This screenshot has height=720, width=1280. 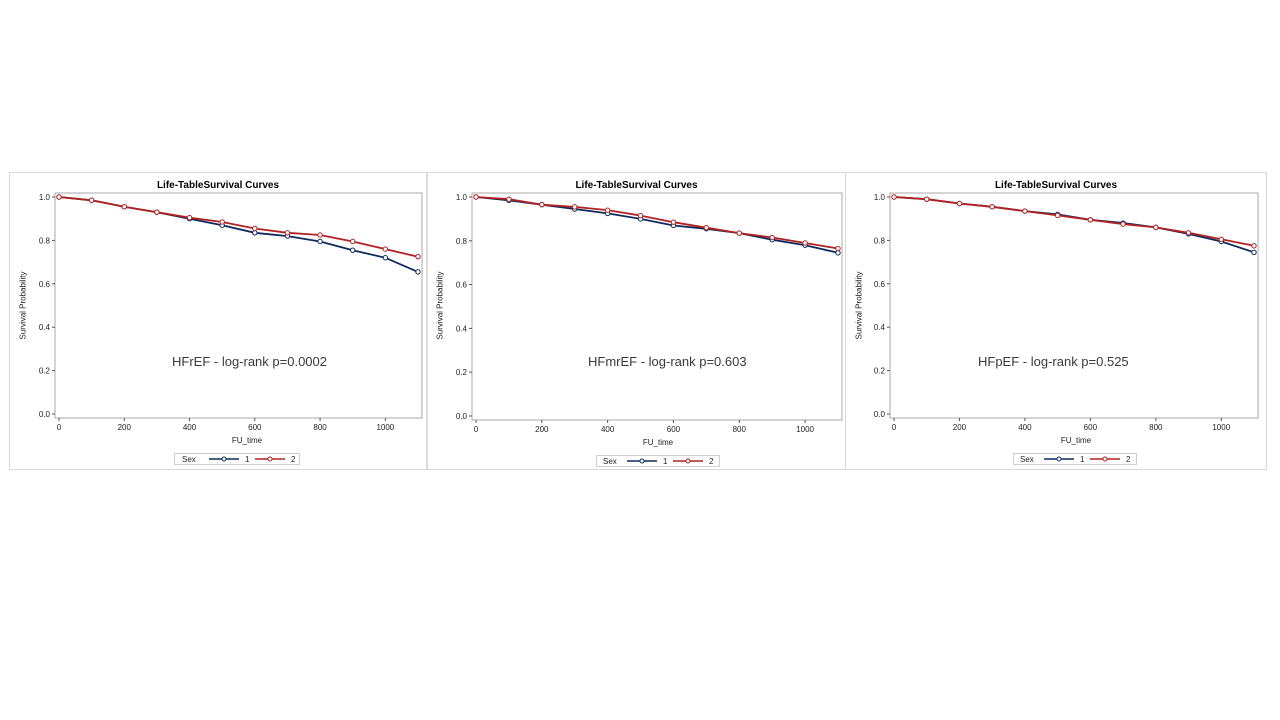 What do you see at coordinates (667, 361) in the screenshot?
I see `log-rank-annotation: HFmrEF - log-rank p=0.603` at bounding box center [667, 361].